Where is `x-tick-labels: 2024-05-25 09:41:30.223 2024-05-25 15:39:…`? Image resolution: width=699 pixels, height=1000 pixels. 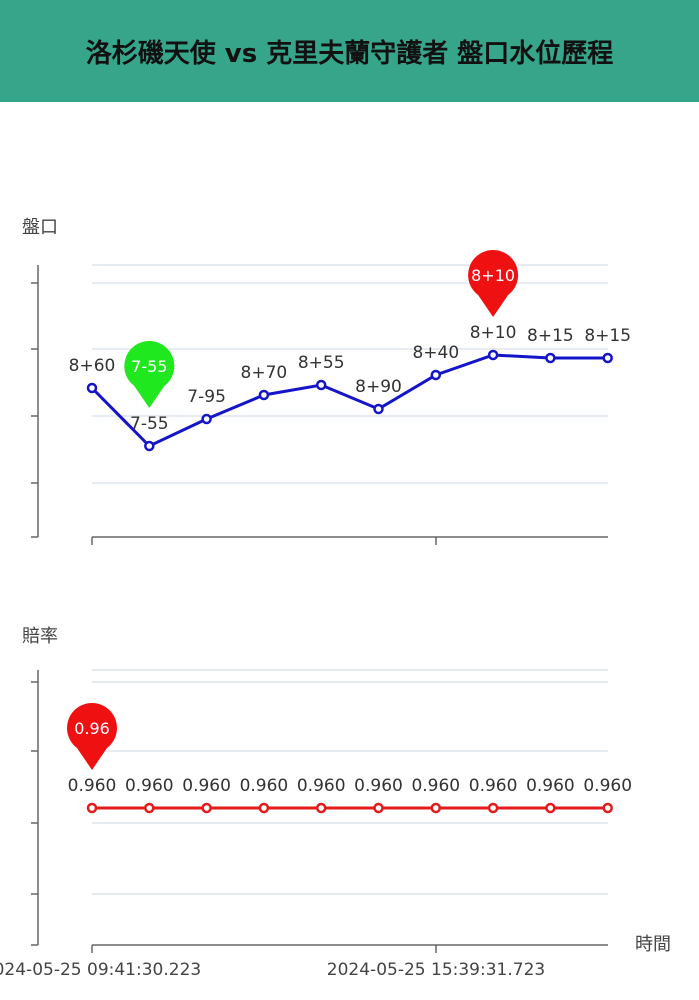 x-tick-labels: 2024-05-25 09:41:30.223 2024-05-25 15:39:… is located at coordinates (272, 970).